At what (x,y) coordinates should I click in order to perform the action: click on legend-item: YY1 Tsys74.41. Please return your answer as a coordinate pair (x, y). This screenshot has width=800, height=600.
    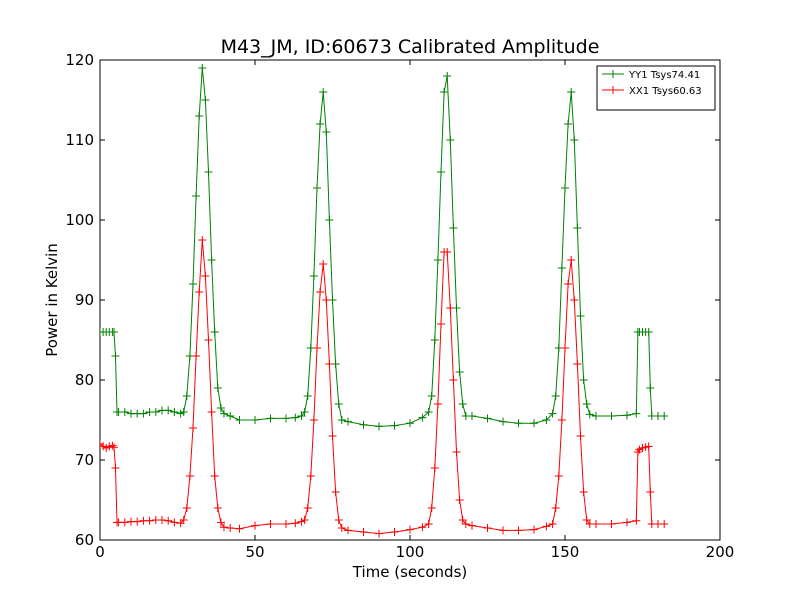
    Looking at the image, I should click on (651, 75).